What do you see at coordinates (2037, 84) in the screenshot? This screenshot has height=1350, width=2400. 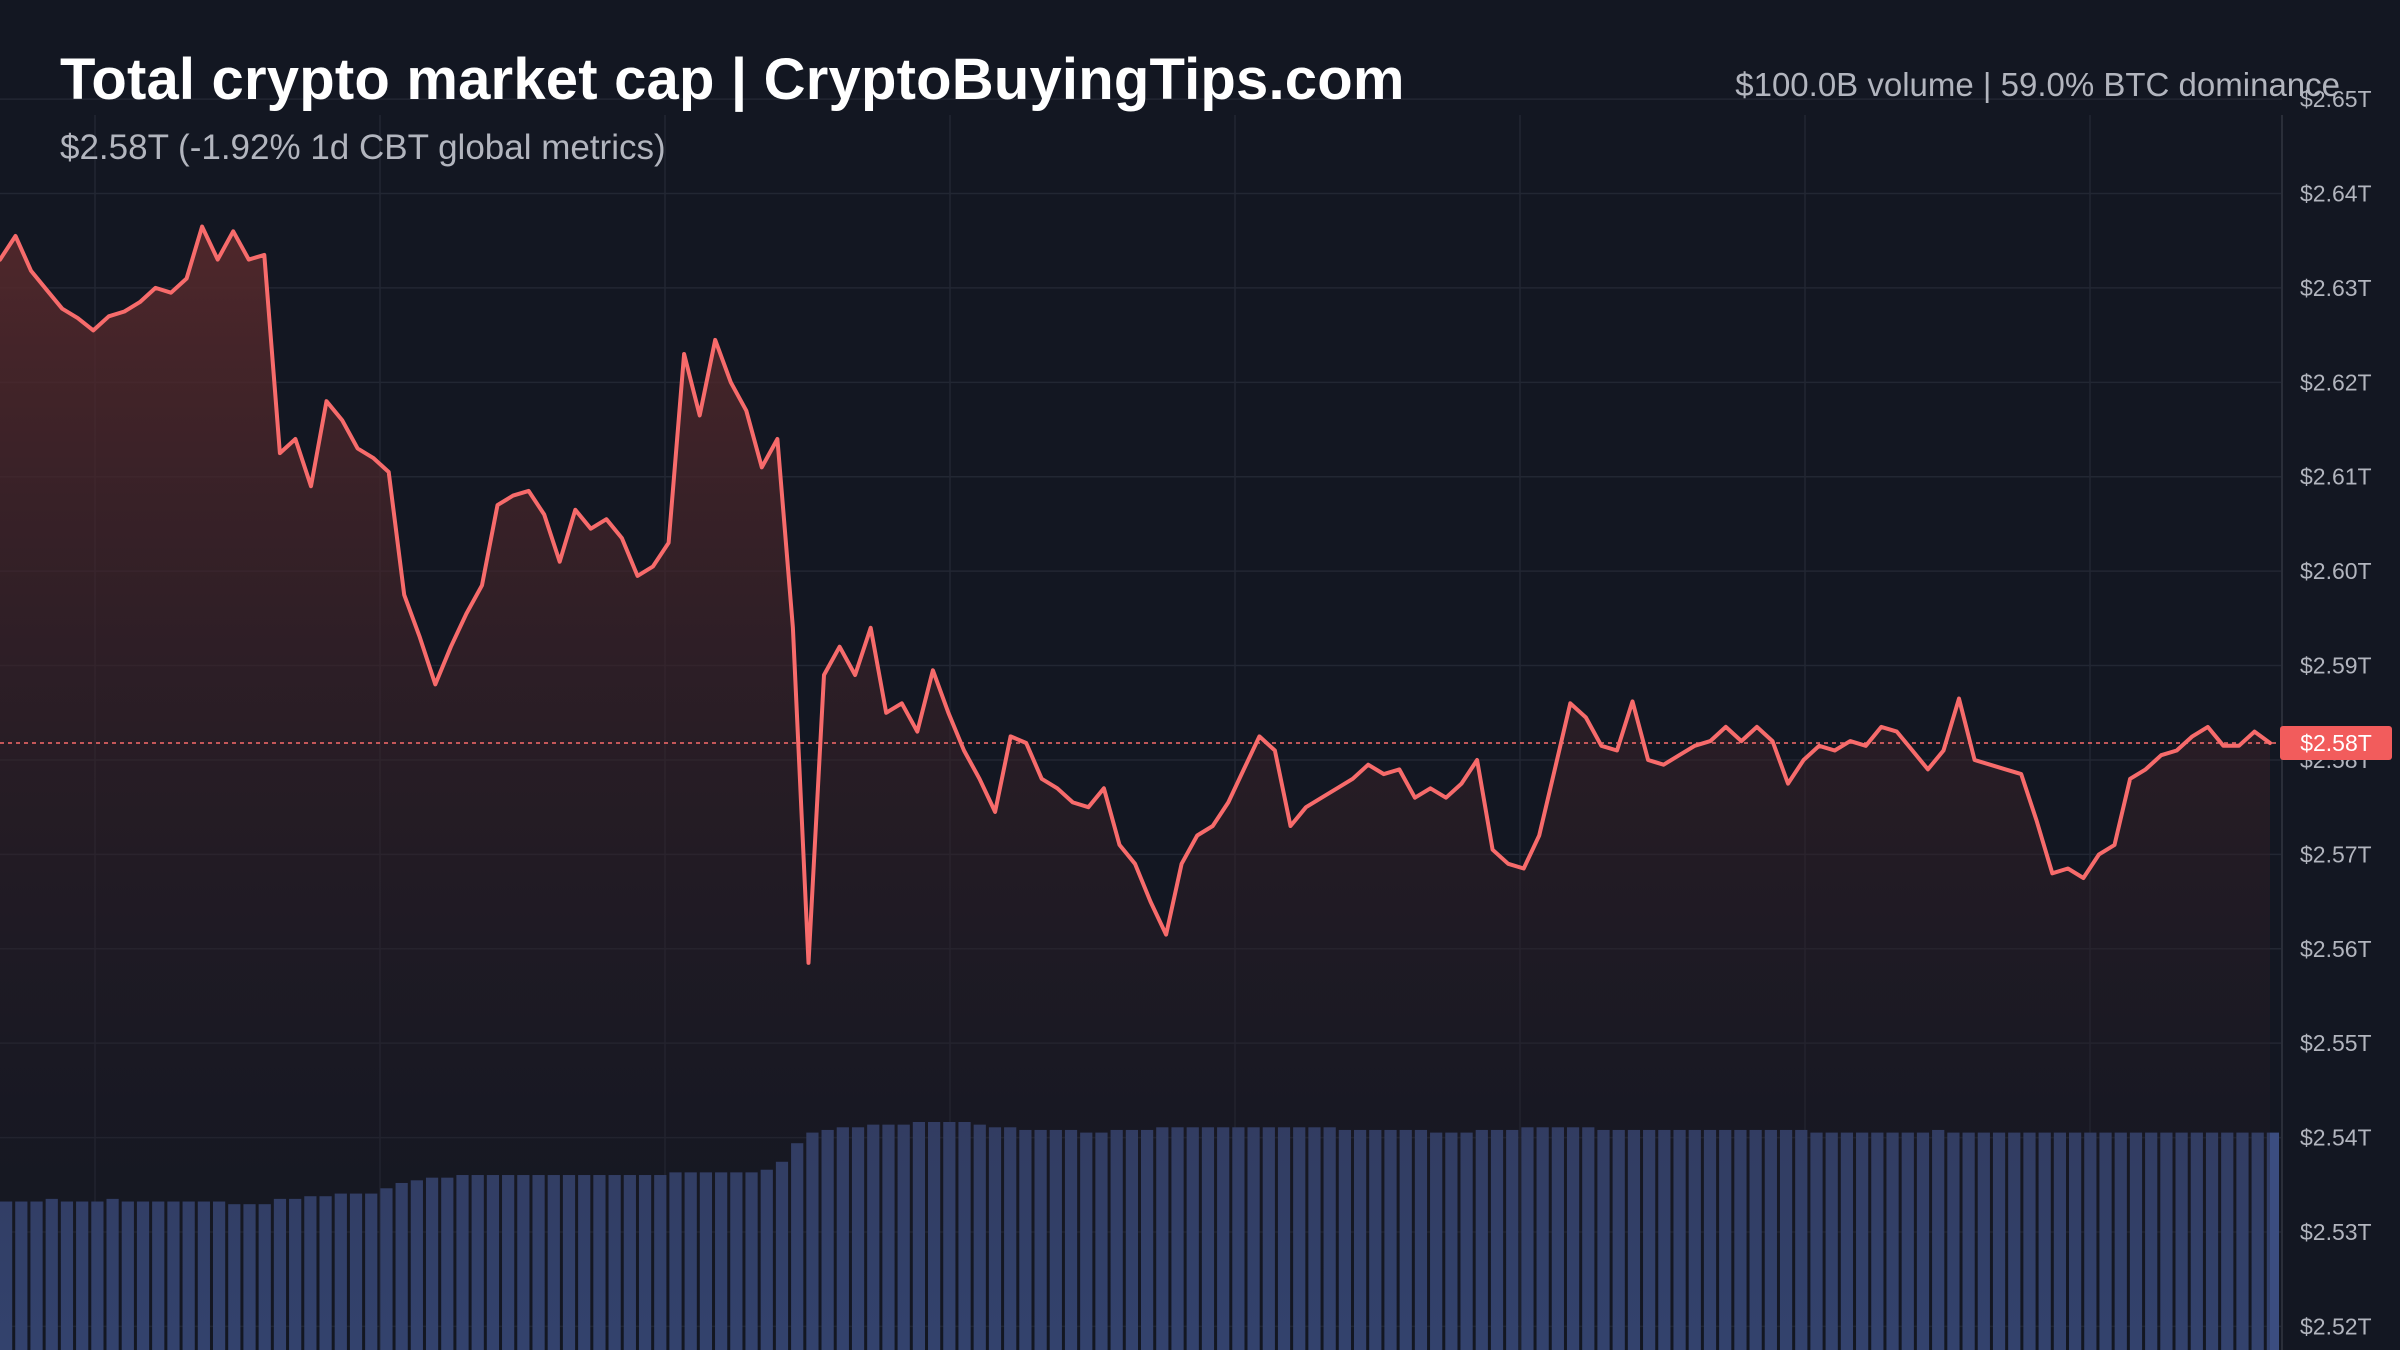 I see `market-stats: $100.0B volume | 59.0% BTC dominance` at bounding box center [2037, 84].